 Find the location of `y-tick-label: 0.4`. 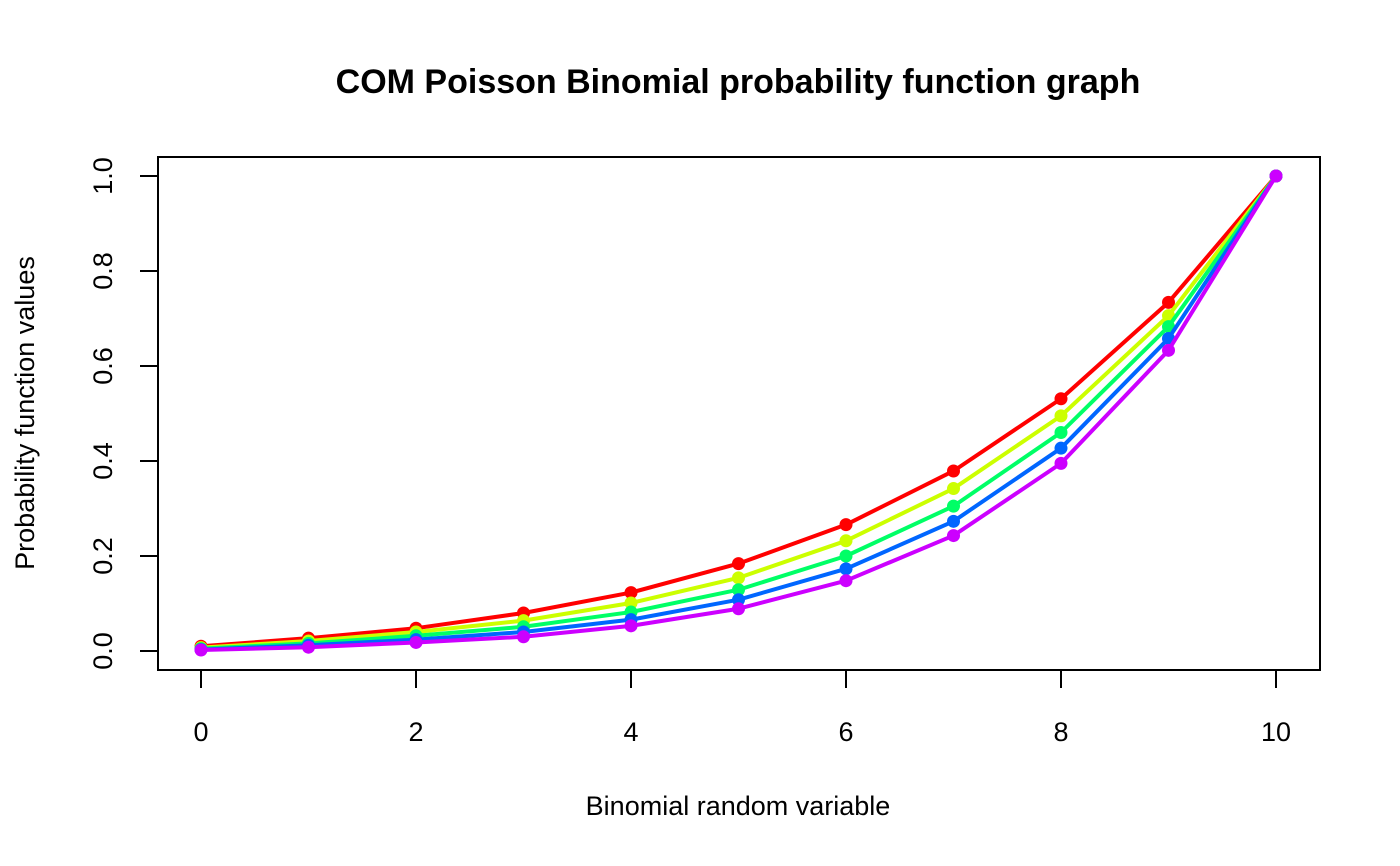

y-tick-label: 0.4 is located at coordinates (103, 461).